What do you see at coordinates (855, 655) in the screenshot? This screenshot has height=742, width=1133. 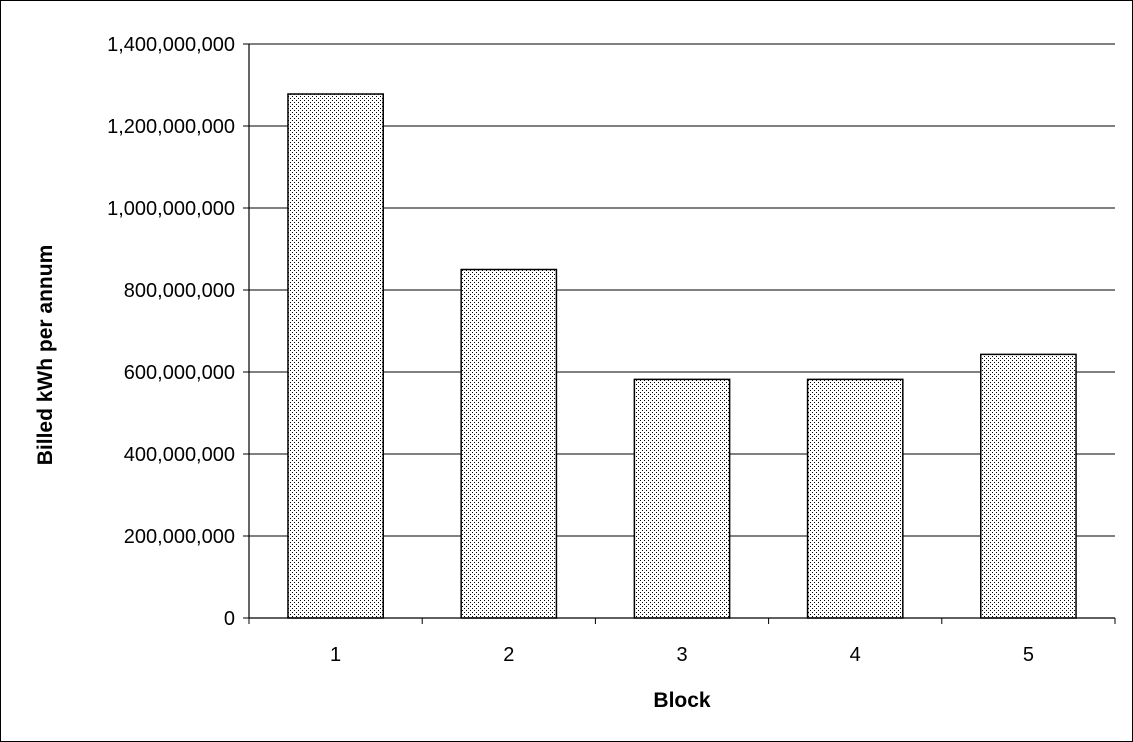 I see `x-tick-label: 4` at bounding box center [855, 655].